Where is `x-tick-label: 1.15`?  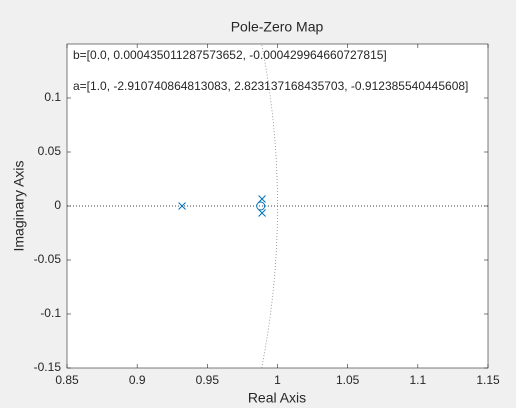
x-tick-label: 1.15 is located at coordinates (488, 380).